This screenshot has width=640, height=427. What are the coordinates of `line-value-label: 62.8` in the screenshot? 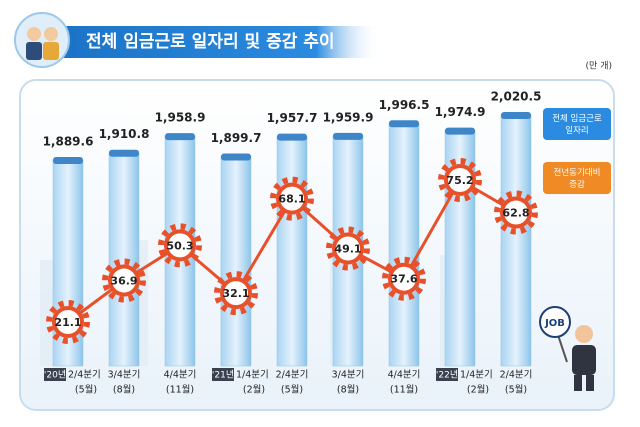 It's located at (515, 213).